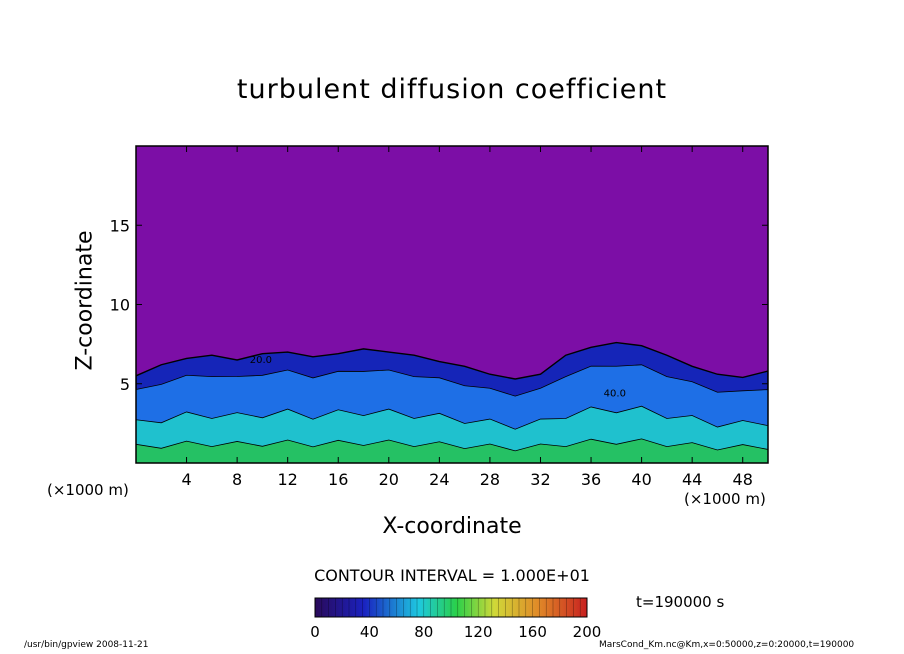 The width and height of the screenshot is (904, 654). I want to click on colorbar: 0 40 80 120 160 200, so click(455, 619).